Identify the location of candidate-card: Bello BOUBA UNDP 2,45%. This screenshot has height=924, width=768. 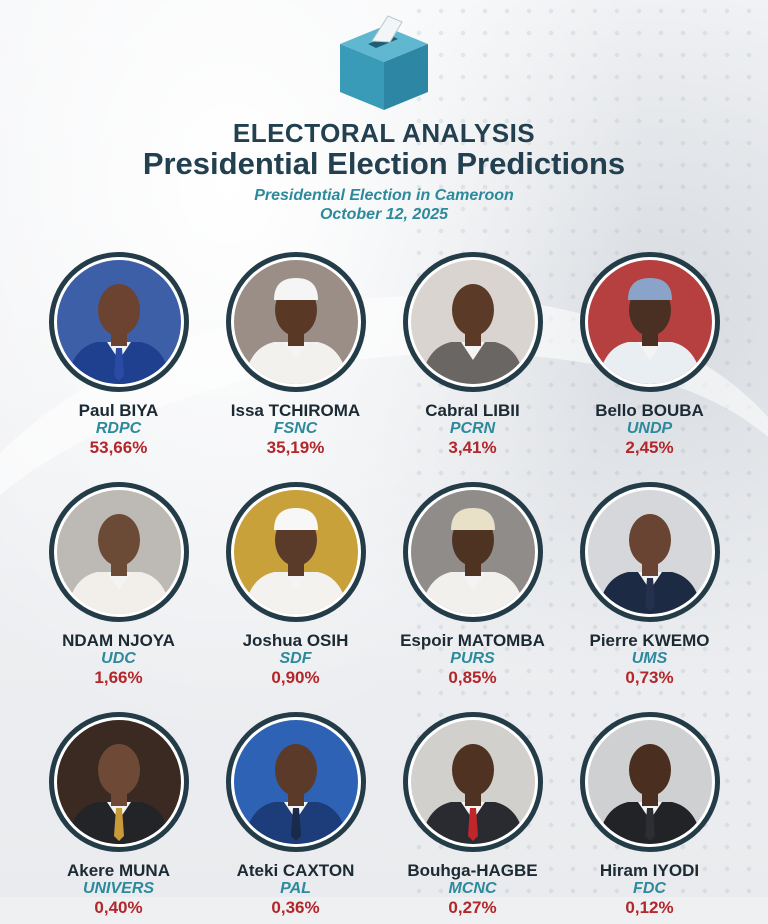
(649, 358).